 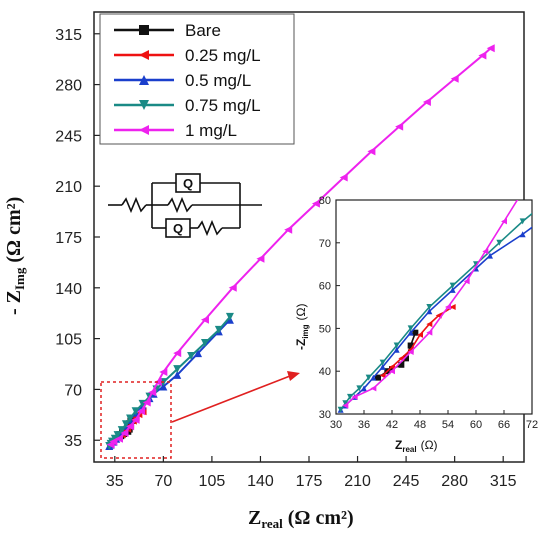 What do you see at coordinates (309, 481) in the screenshot?
I see `x-tick-label: 175` at bounding box center [309, 481].